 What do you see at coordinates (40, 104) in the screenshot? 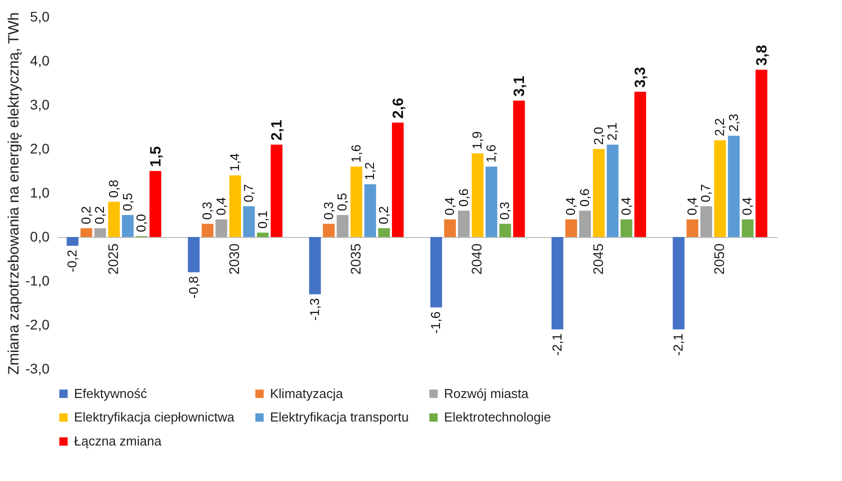
I see `y-tick-label: 3,0` at bounding box center [40, 104].